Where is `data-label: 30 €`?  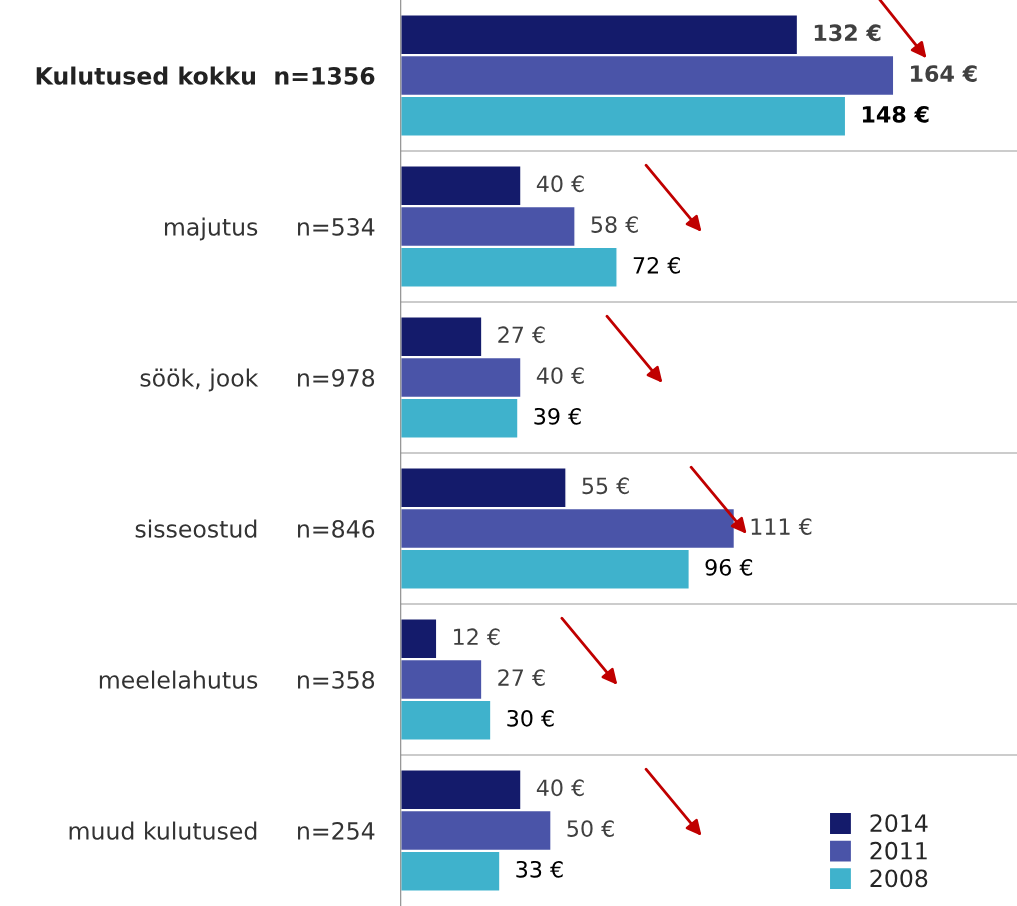
data-label: 30 € is located at coordinates (530, 718).